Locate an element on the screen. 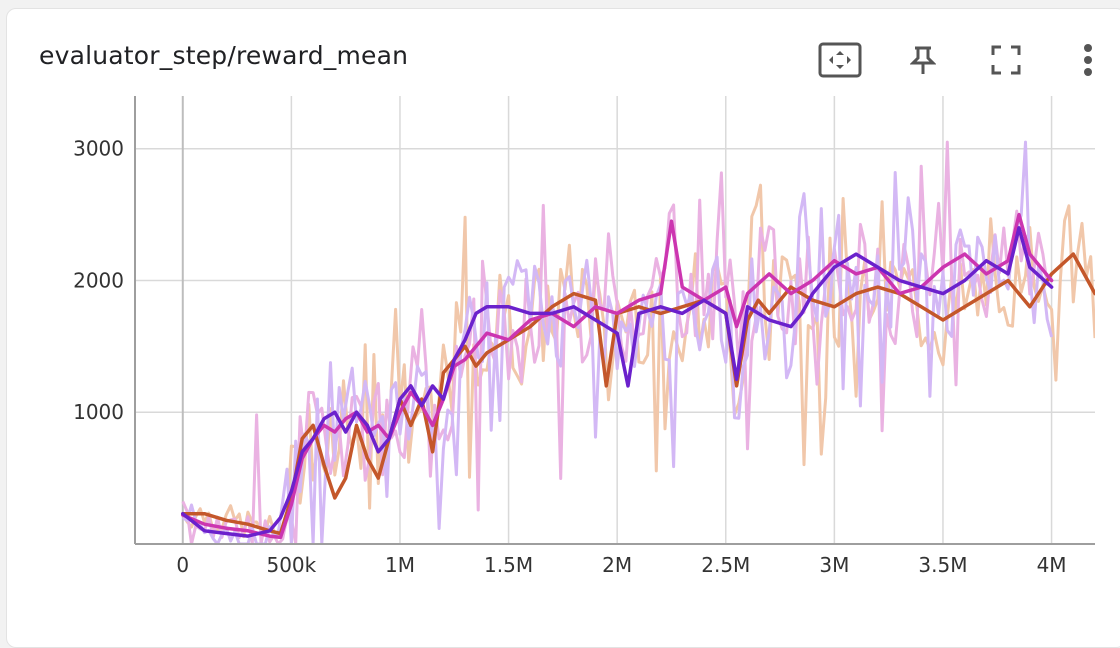 The width and height of the screenshot is (1120, 648). x-tick-label: 1.5M is located at coordinates (508, 565).